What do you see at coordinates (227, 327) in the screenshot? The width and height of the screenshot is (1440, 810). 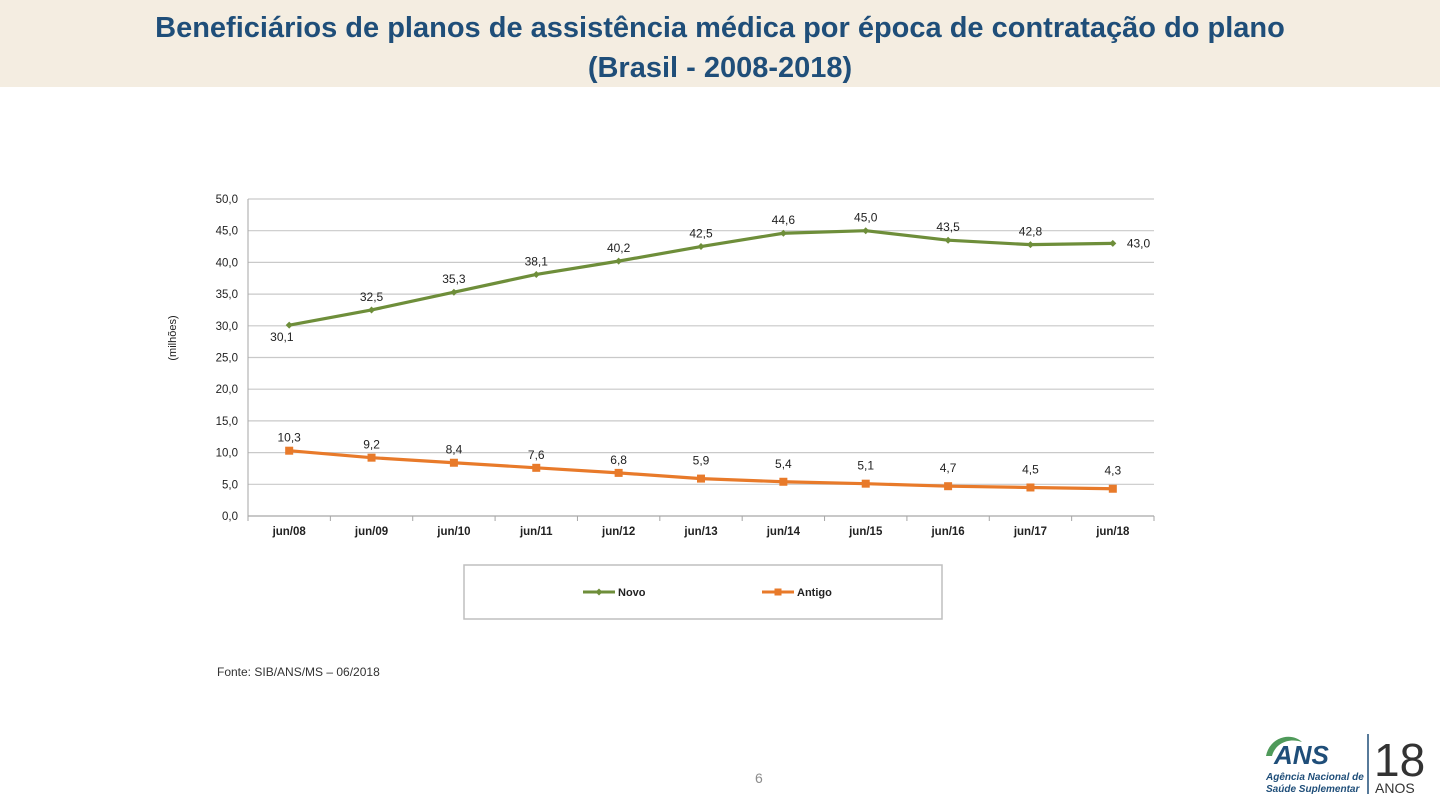 I see `y-tick-label: 30,0` at bounding box center [227, 327].